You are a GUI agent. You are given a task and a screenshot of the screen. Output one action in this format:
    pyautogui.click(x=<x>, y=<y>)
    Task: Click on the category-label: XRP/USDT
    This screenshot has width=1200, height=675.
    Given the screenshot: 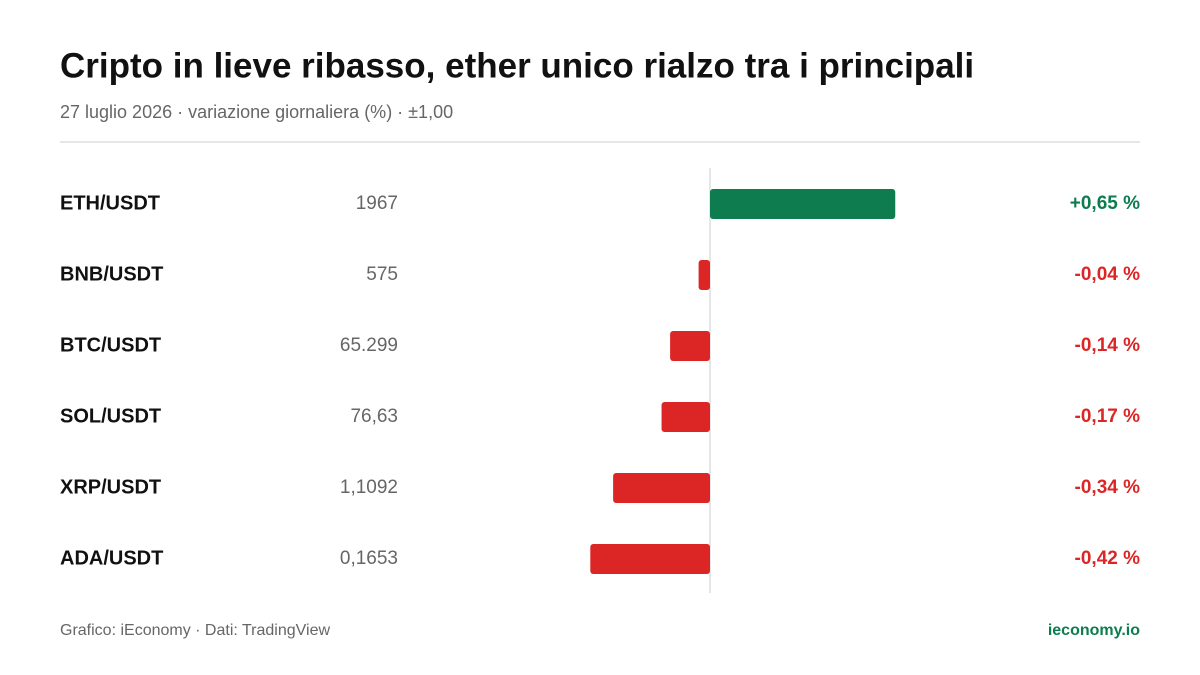 What is the action you would take?
    pyautogui.click(x=110, y=487)
    